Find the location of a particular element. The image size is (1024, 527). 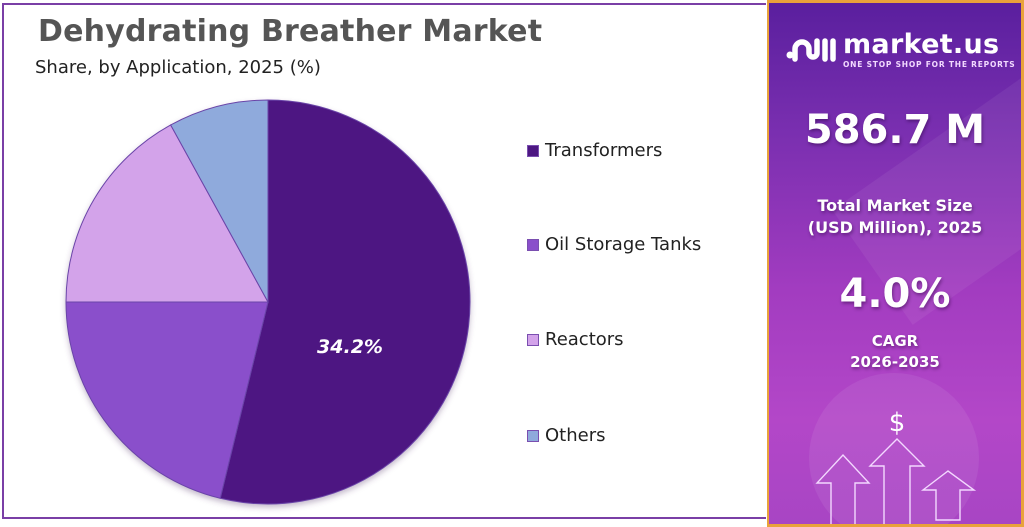

market-size-label: Total Market Size (USD Million), 2025 is located at coordinates (895, 216).